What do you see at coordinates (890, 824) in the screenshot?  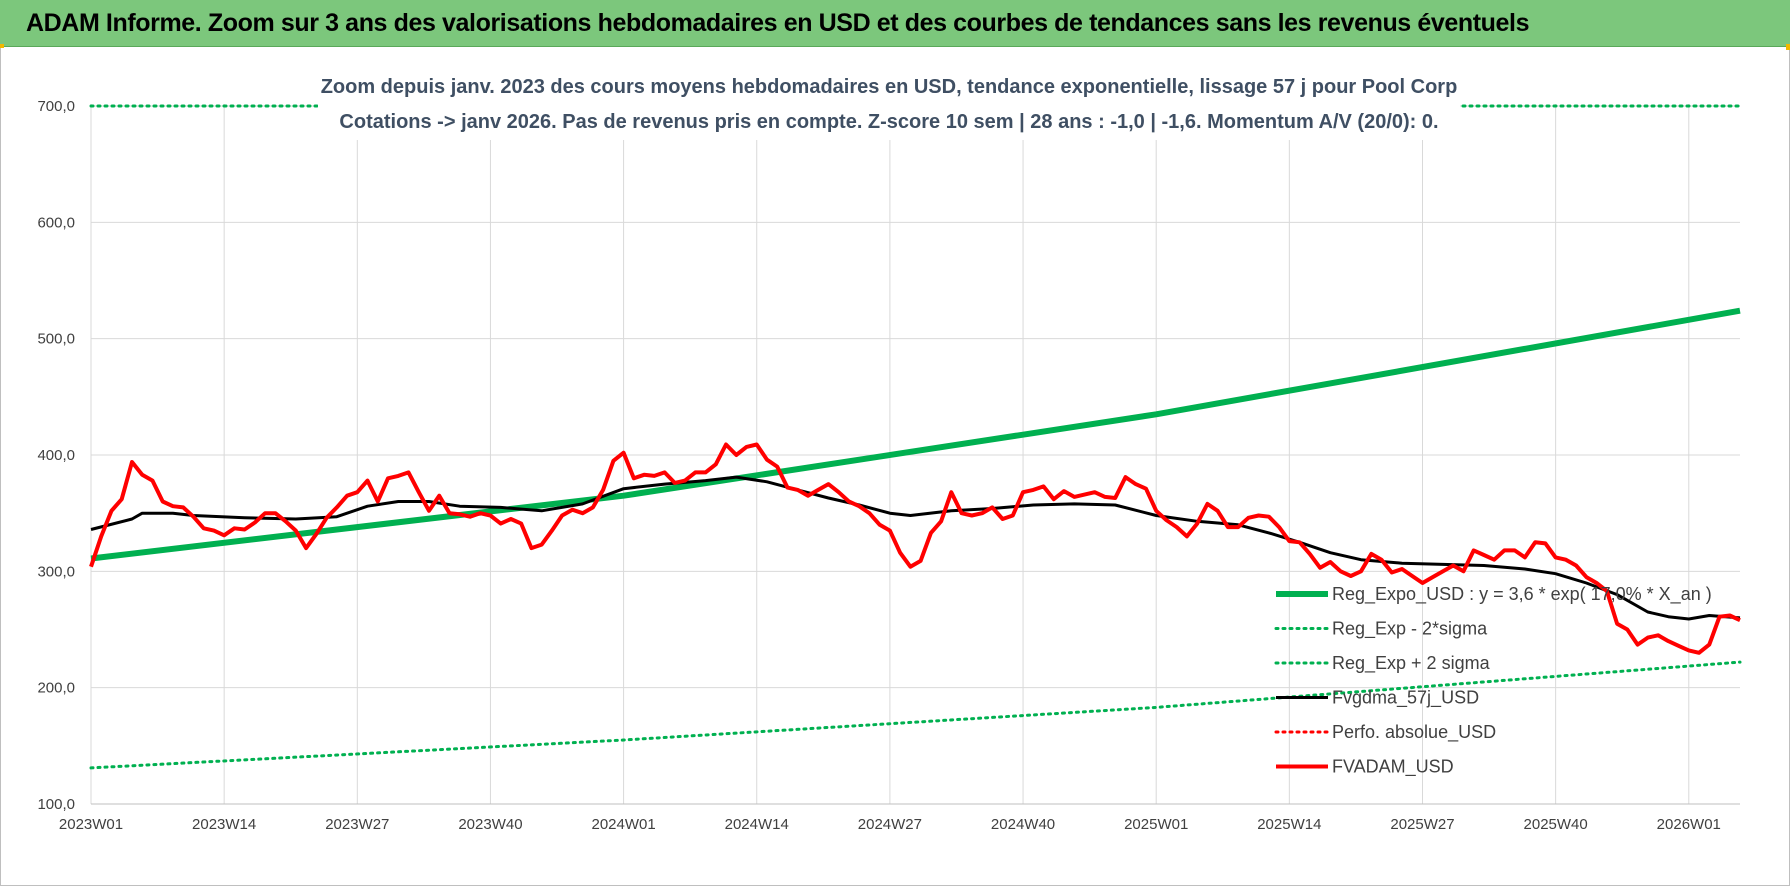 I see `x-tick-label: 2024W27` at bounding box center [890, 824].